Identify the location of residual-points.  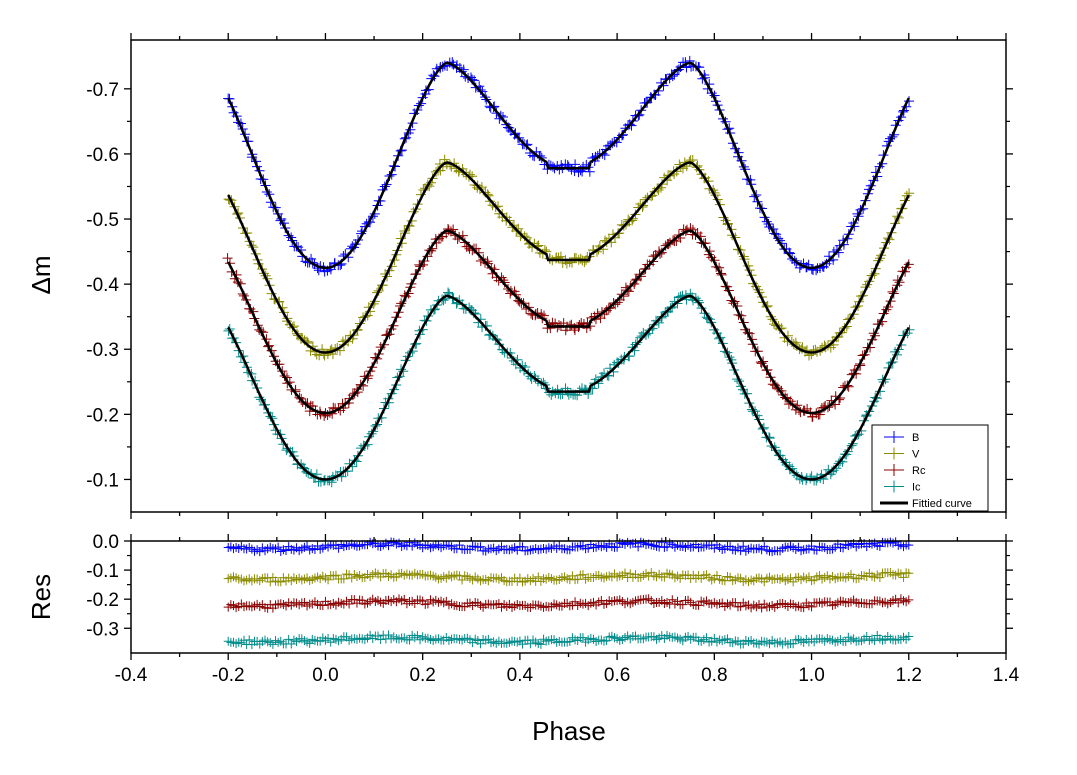
(568, 593).